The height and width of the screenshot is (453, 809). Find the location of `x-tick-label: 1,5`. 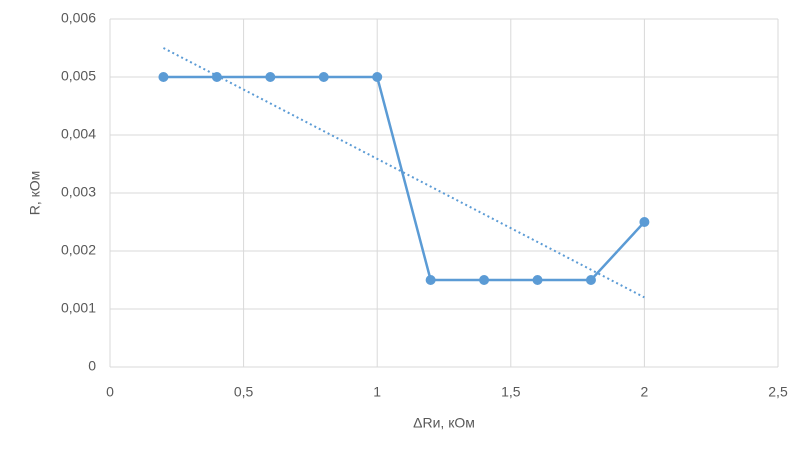

x-tick-label: 1,5 is located at coordinates (511, 392).